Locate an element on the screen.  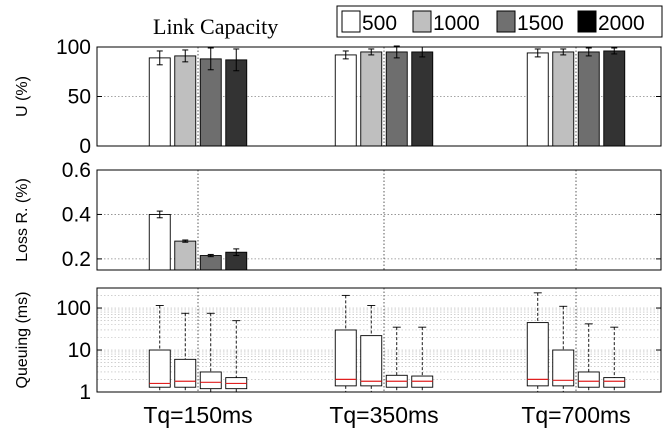
x-category-label: Tq=700ms is located at coordinates (575, 415).